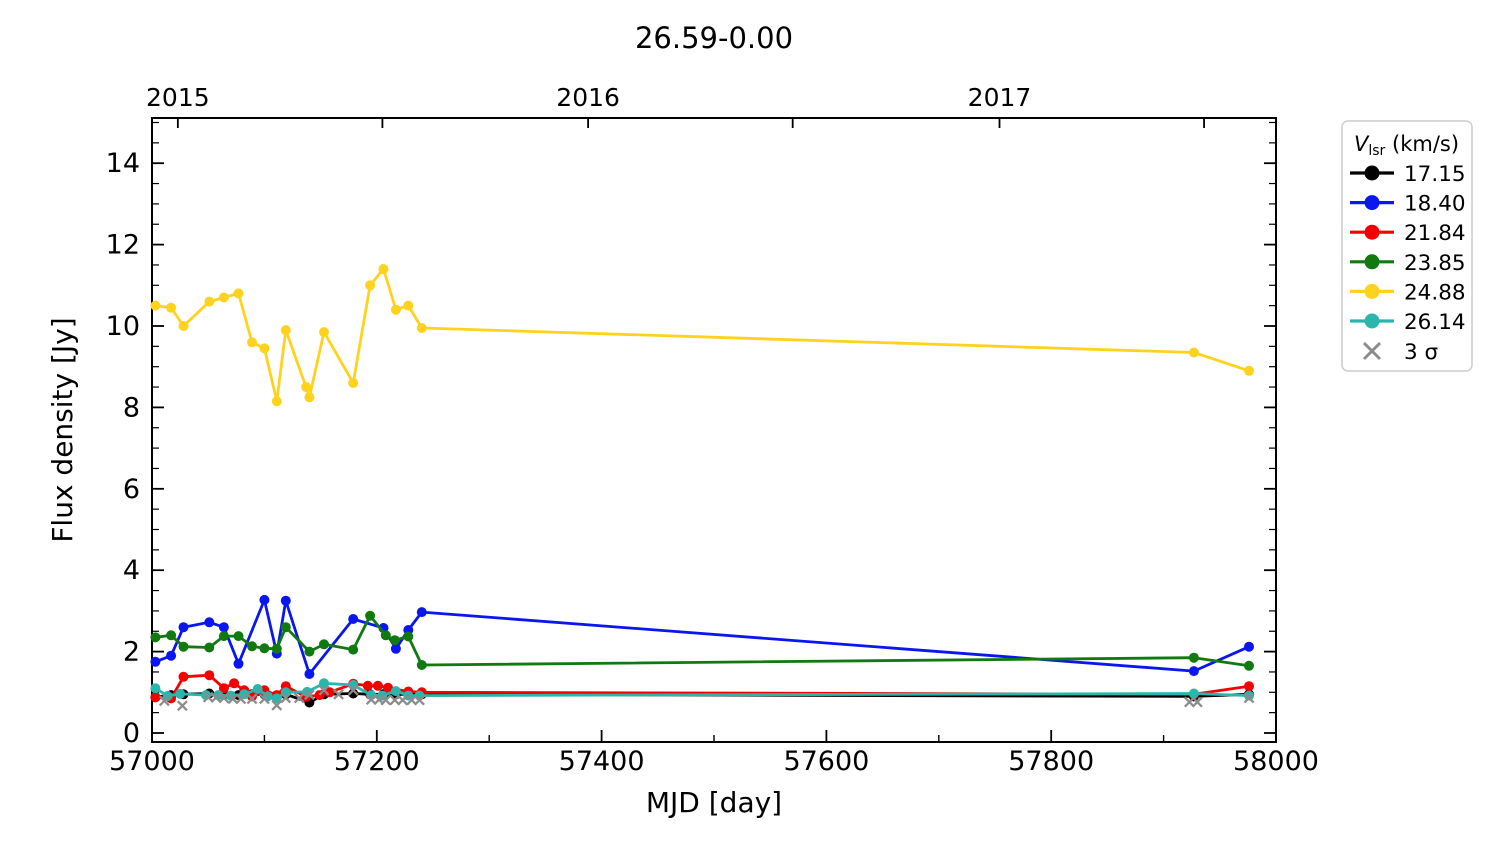  What do you see at coordinates (178, 97) in the screenshot?
I see `year-label: 2015` at bounding box center [178, 97].